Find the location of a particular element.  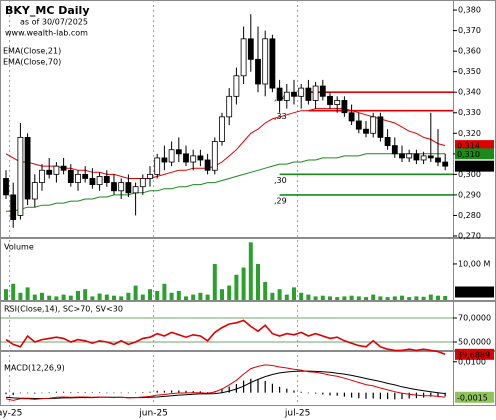

source: www.wealth-lab.com is located at coordinates (46, 33).